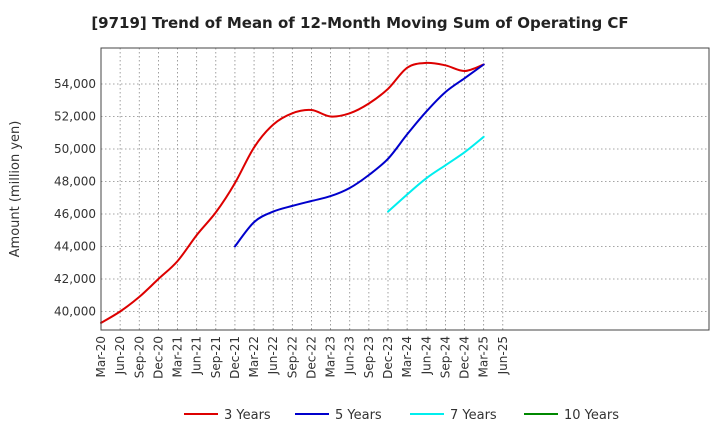 This screenshot has width=720, height=440. What do you see at coordinates (426, 355) in the screenshot?
I see `x-tick-label: Jun-24` at bounding box center [426, 355].